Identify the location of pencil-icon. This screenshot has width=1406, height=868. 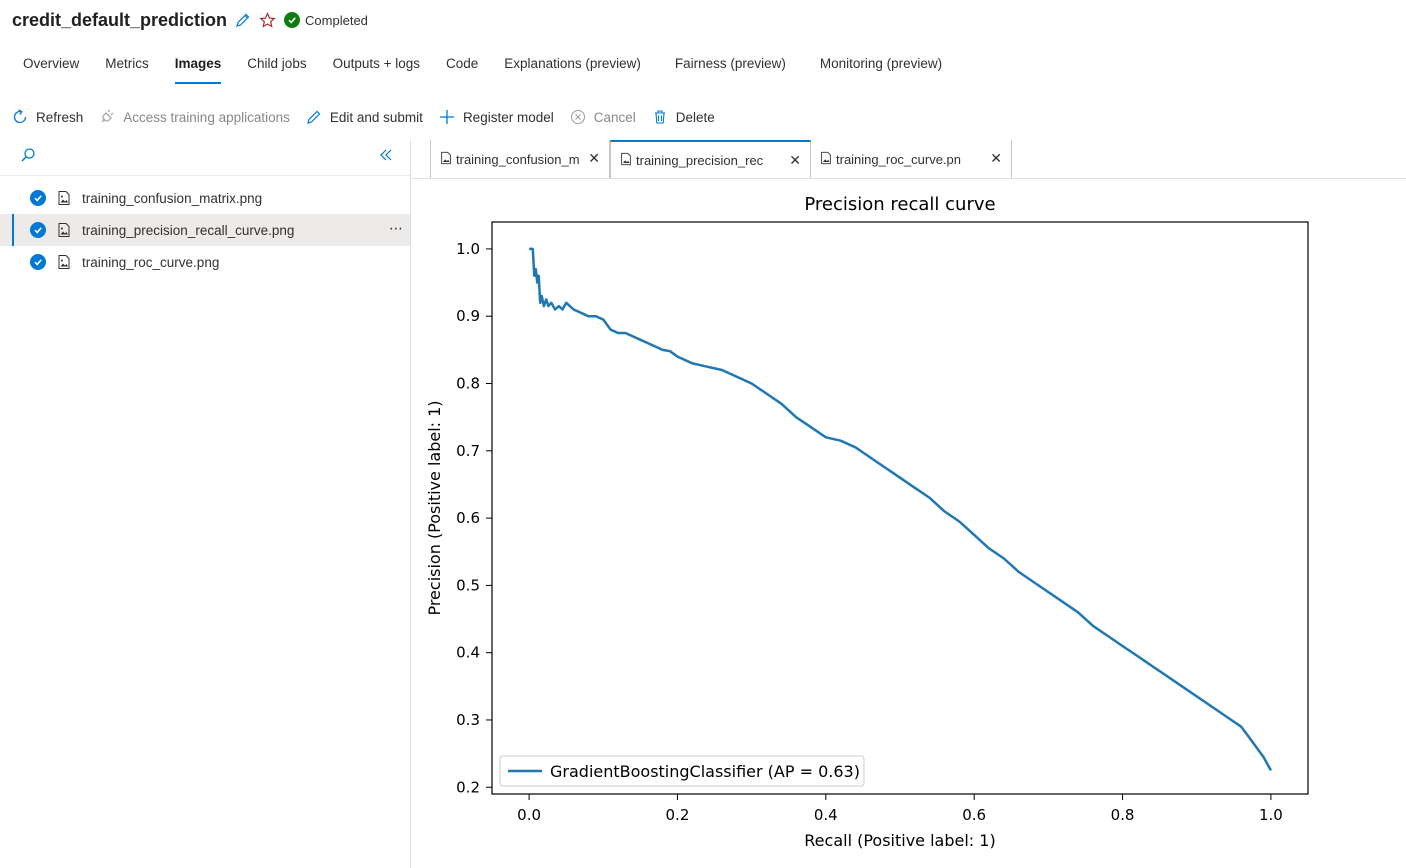
(314, 117).